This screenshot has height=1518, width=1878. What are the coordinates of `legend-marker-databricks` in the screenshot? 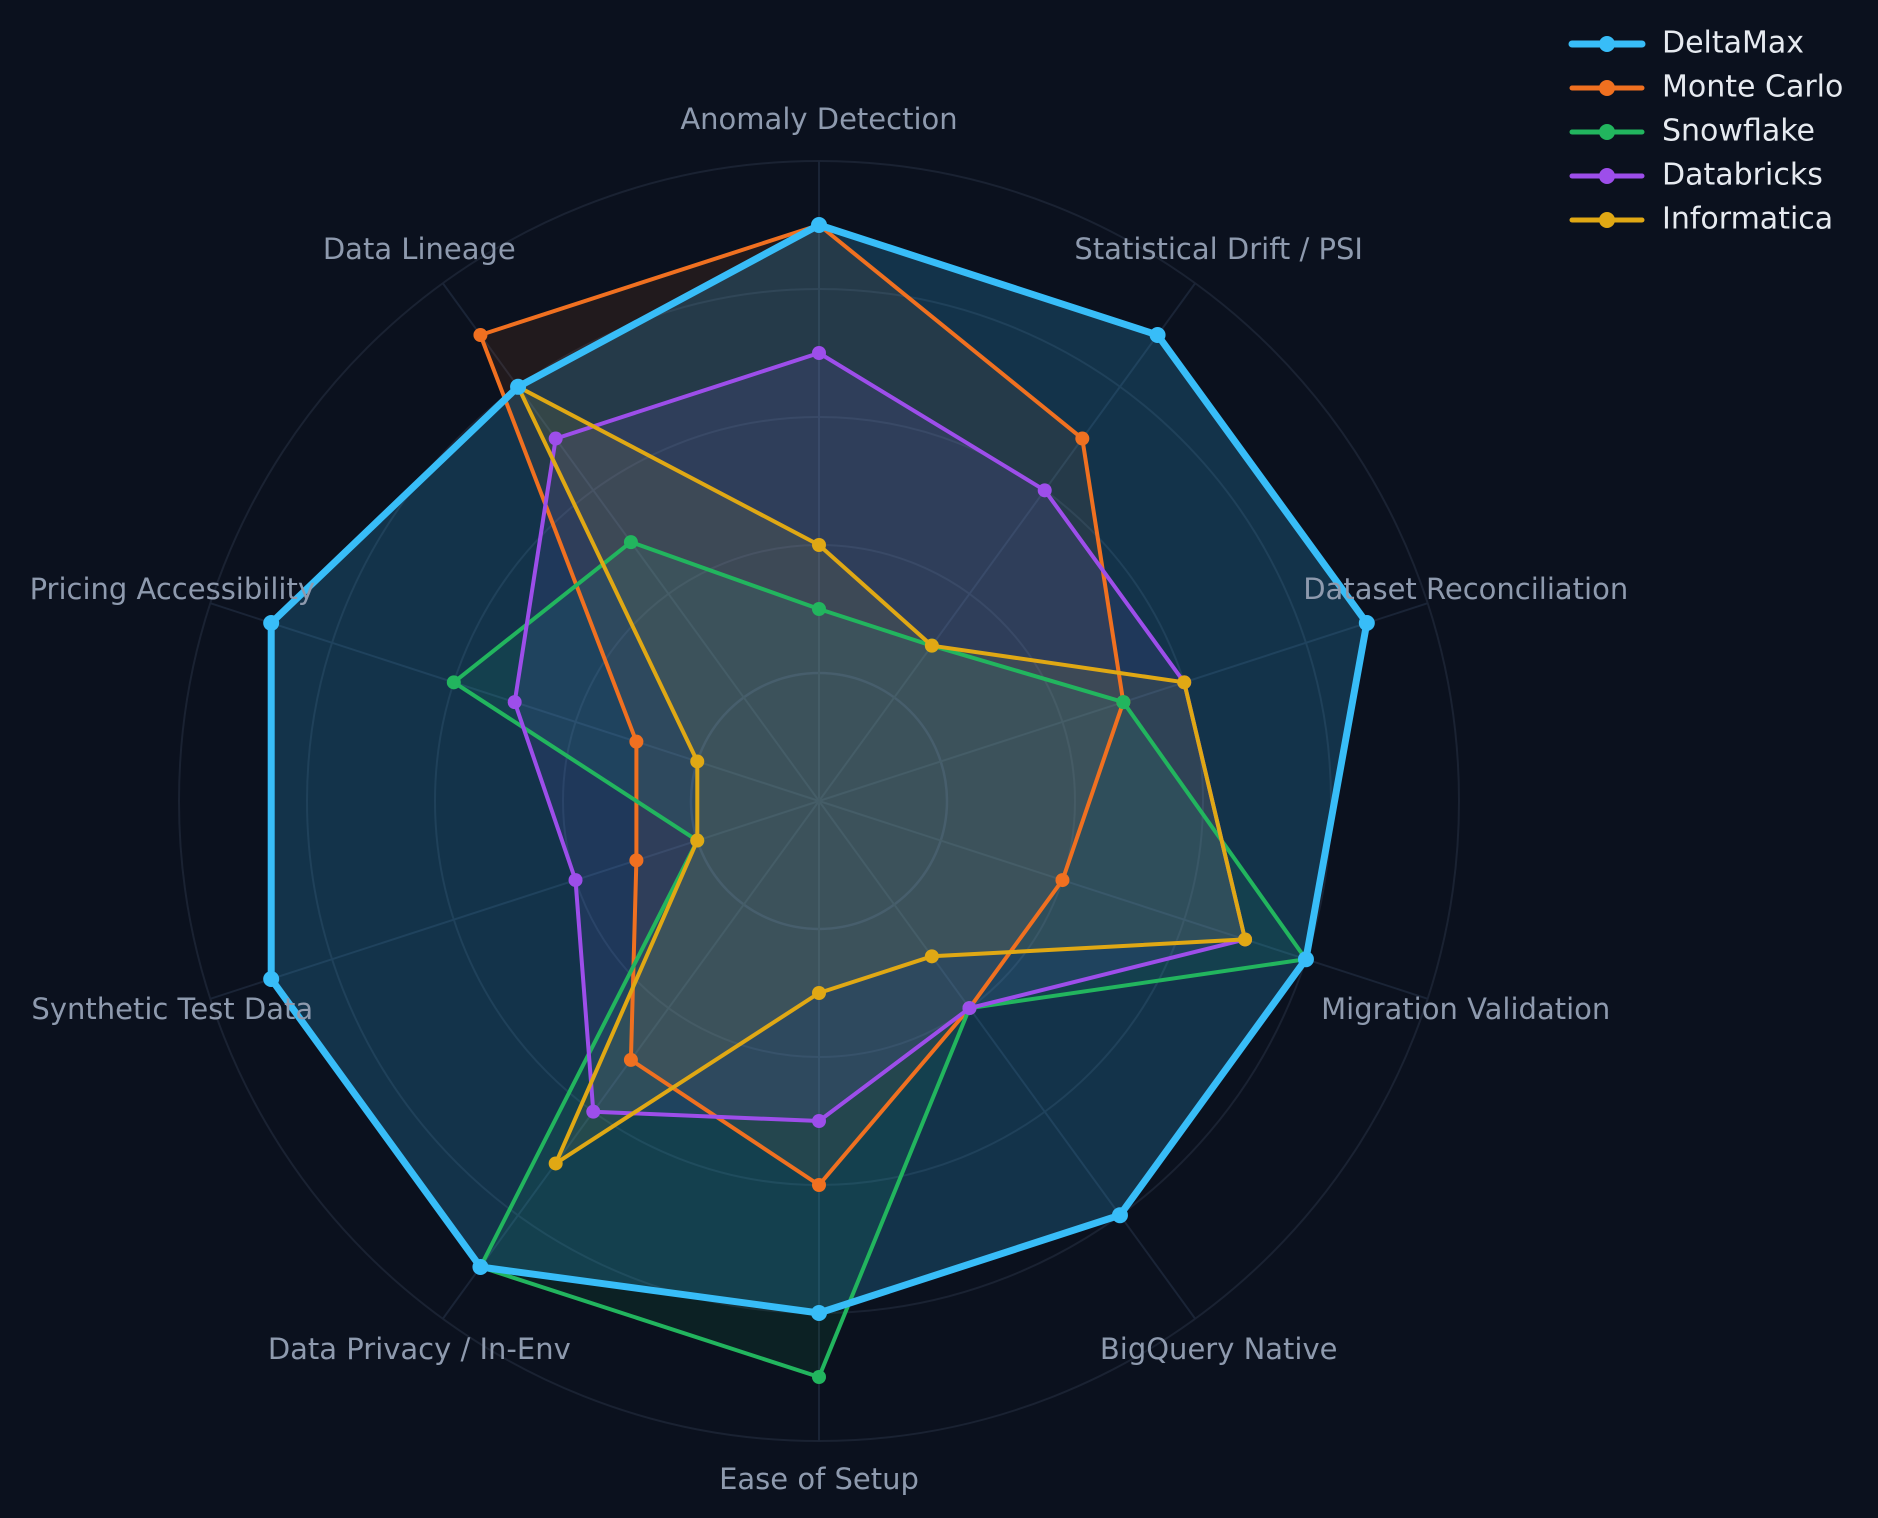 It's located at (1607, 176).